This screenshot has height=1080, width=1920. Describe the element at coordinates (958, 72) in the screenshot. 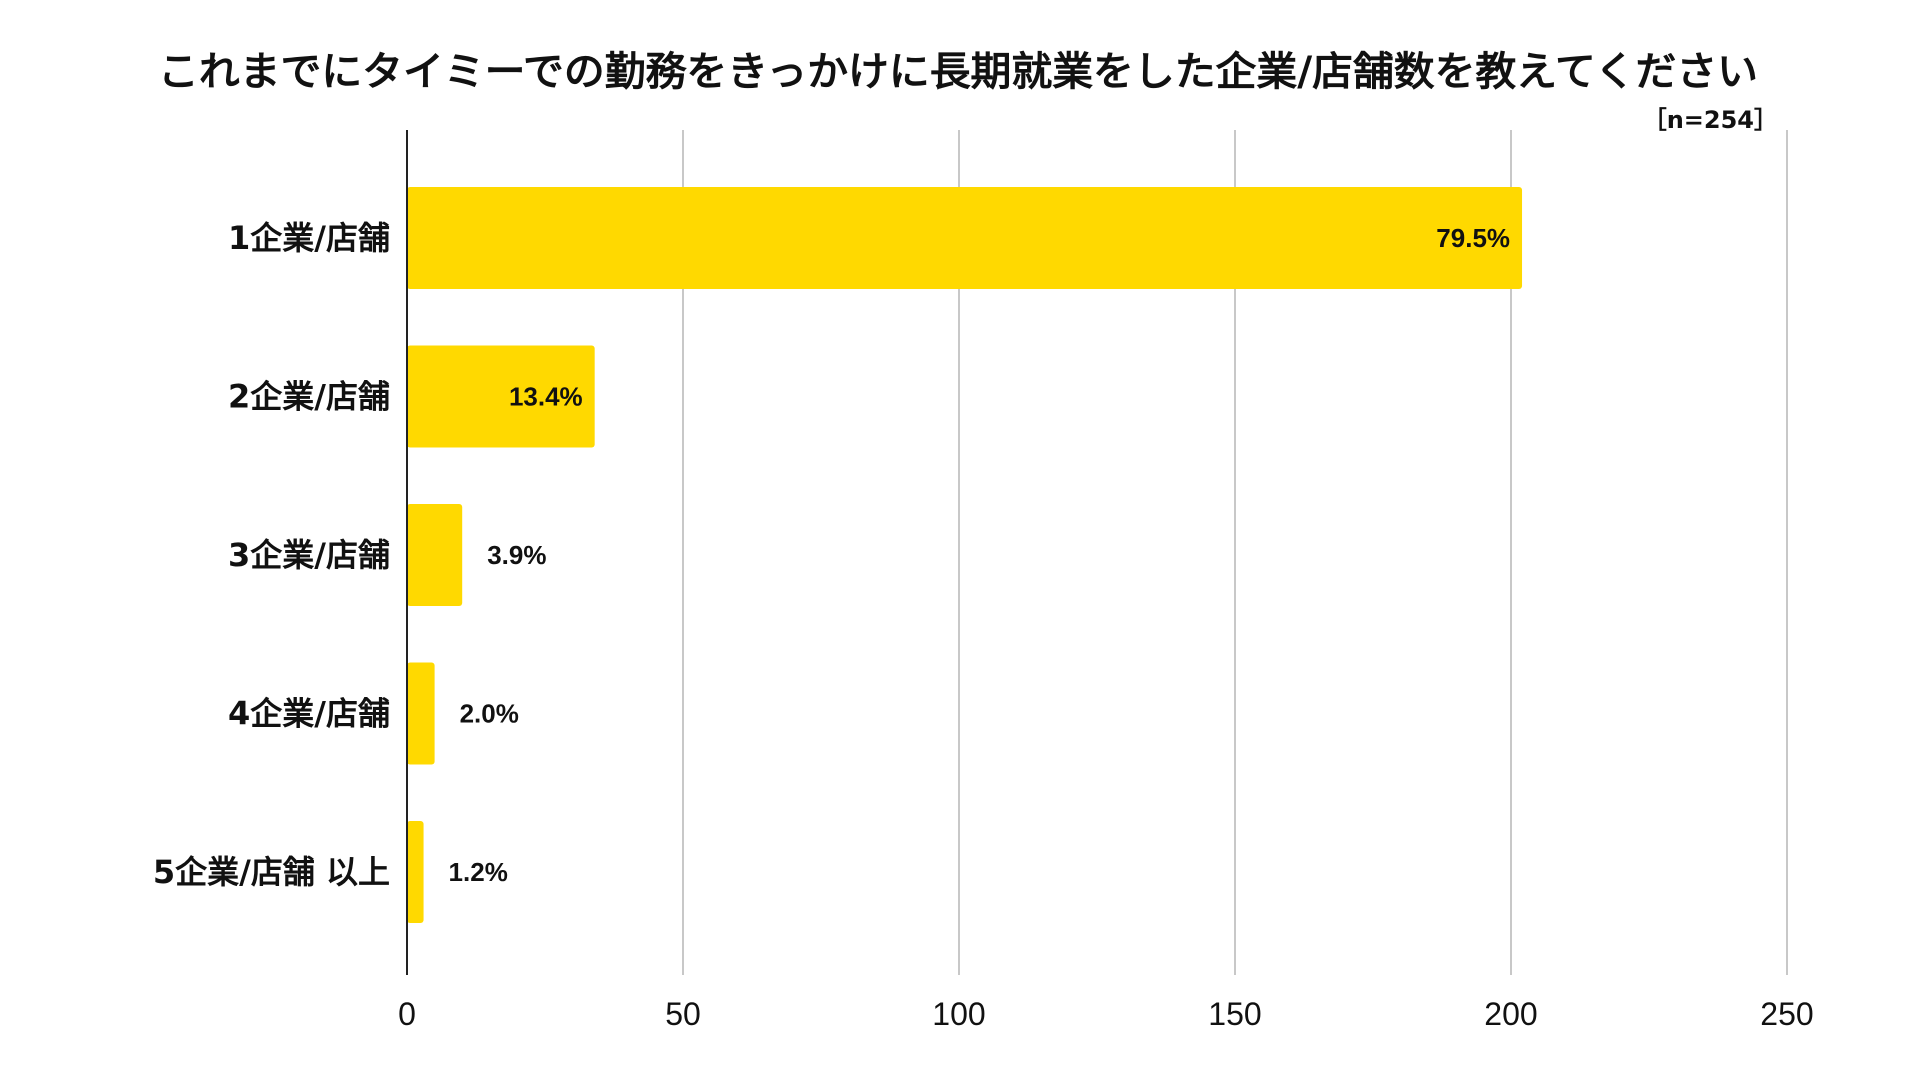

I see `chart-title: これまでにタイミーでの勤務をきっかけに長期就業をした企業/店舗数を教えてください` at that location.